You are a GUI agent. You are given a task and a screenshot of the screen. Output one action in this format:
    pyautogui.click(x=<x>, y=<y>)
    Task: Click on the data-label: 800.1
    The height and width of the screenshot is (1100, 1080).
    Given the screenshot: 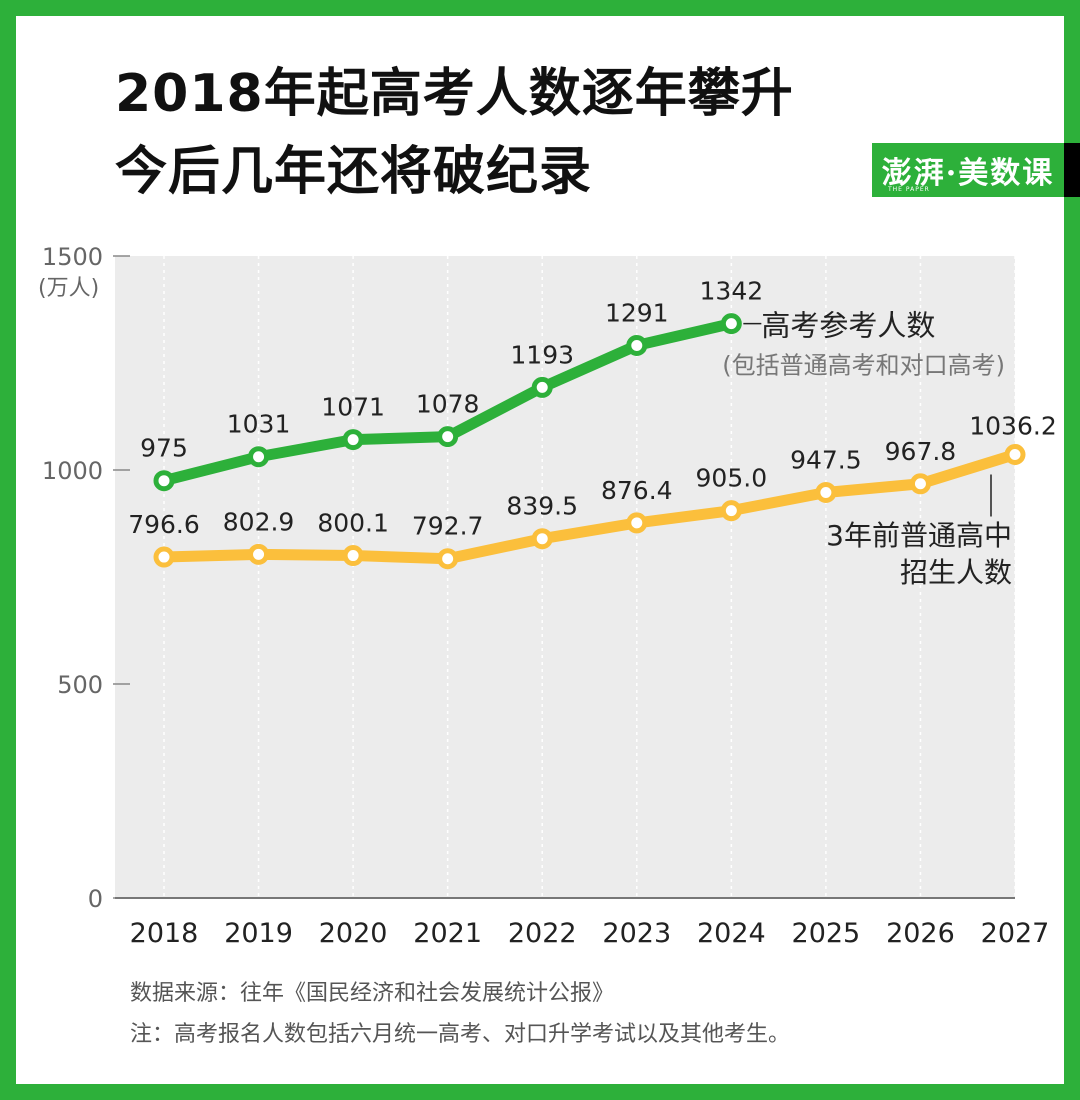 What is the action you would take?
    pyautogui.click(x=353, y=523)
    